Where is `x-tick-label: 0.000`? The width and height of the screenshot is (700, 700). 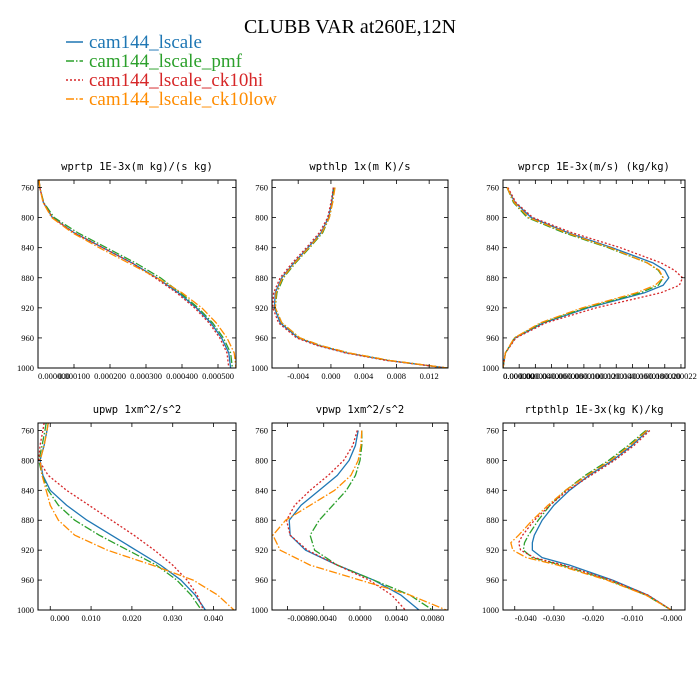 x-tick-label: 0.000 is located at coordinates (330, 376).